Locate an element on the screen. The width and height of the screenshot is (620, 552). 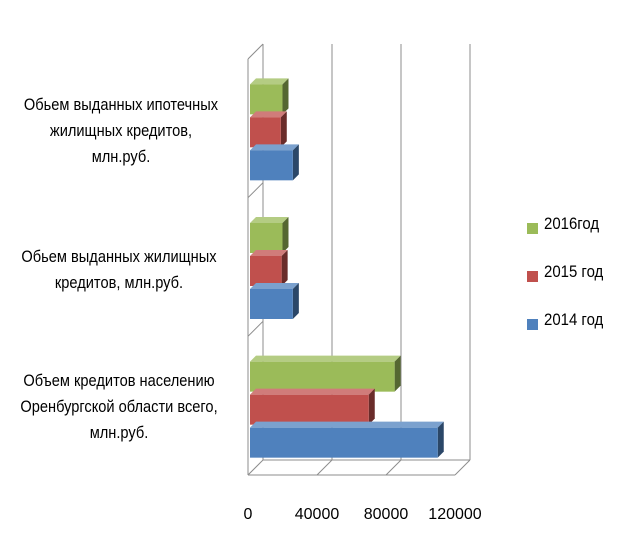
legend-label-2014: 2014 год is located at coordinates (574, 319).